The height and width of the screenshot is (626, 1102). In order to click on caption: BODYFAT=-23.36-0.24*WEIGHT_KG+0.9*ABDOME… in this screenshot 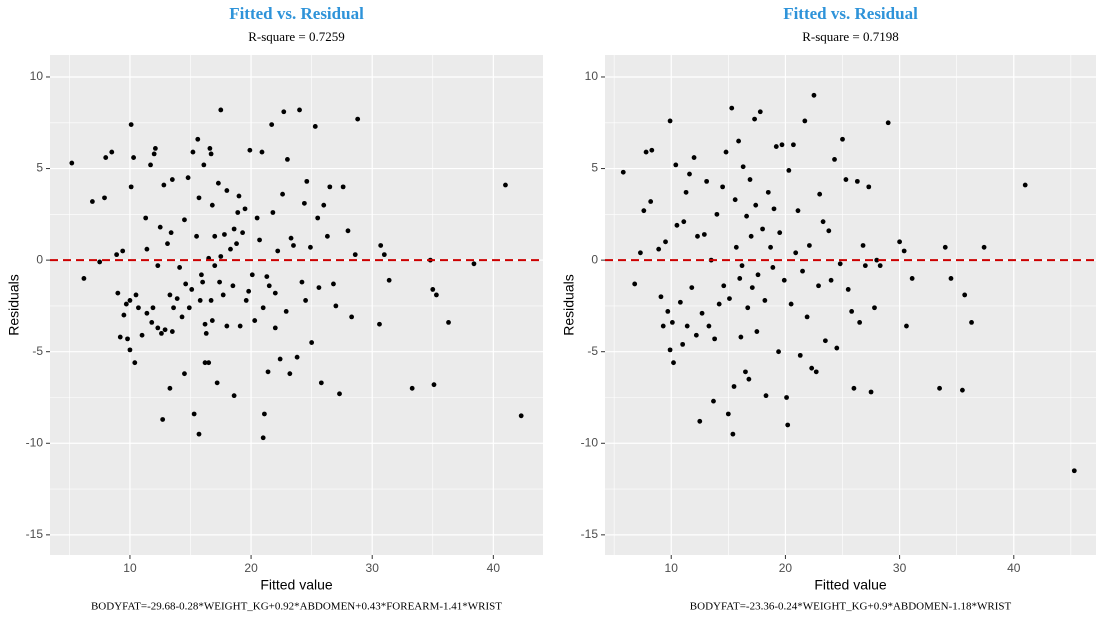, I will do `click(851, 607)`.